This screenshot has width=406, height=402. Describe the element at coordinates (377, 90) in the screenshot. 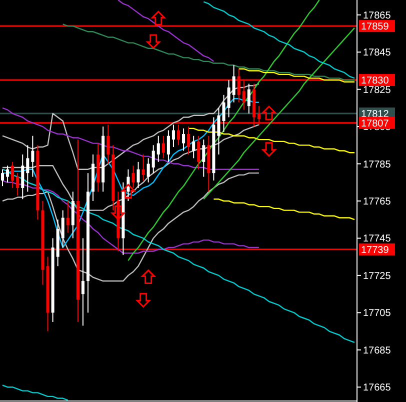

I see `y-tick-label: 17825` at that location.